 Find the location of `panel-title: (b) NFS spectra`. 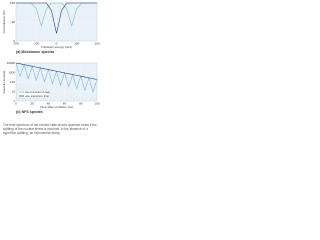

panel-title: (b) NFS spectra is located at coordinates (30, 112).